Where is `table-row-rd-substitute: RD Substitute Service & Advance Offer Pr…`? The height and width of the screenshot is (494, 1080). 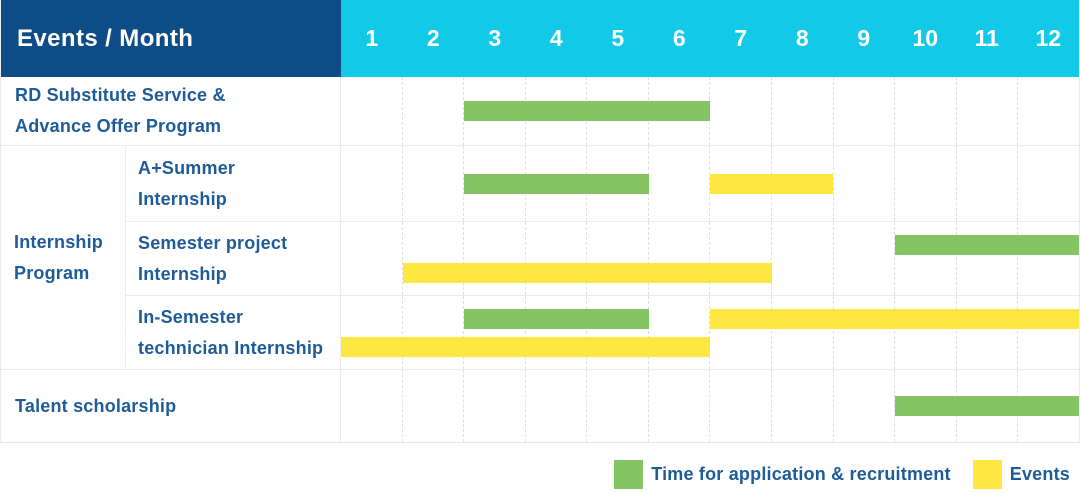
table-row-rd-substitute: RD Substitute Service & Advance Offer Pr… is located at coordinates (540, 111).